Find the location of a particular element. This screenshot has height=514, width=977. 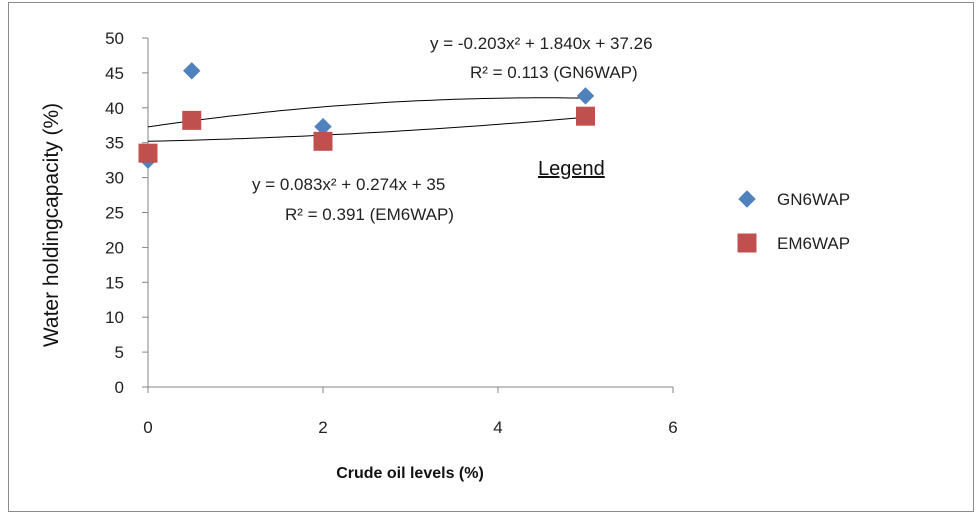

trendline-gn6wap is located at coordinates (366, 112).